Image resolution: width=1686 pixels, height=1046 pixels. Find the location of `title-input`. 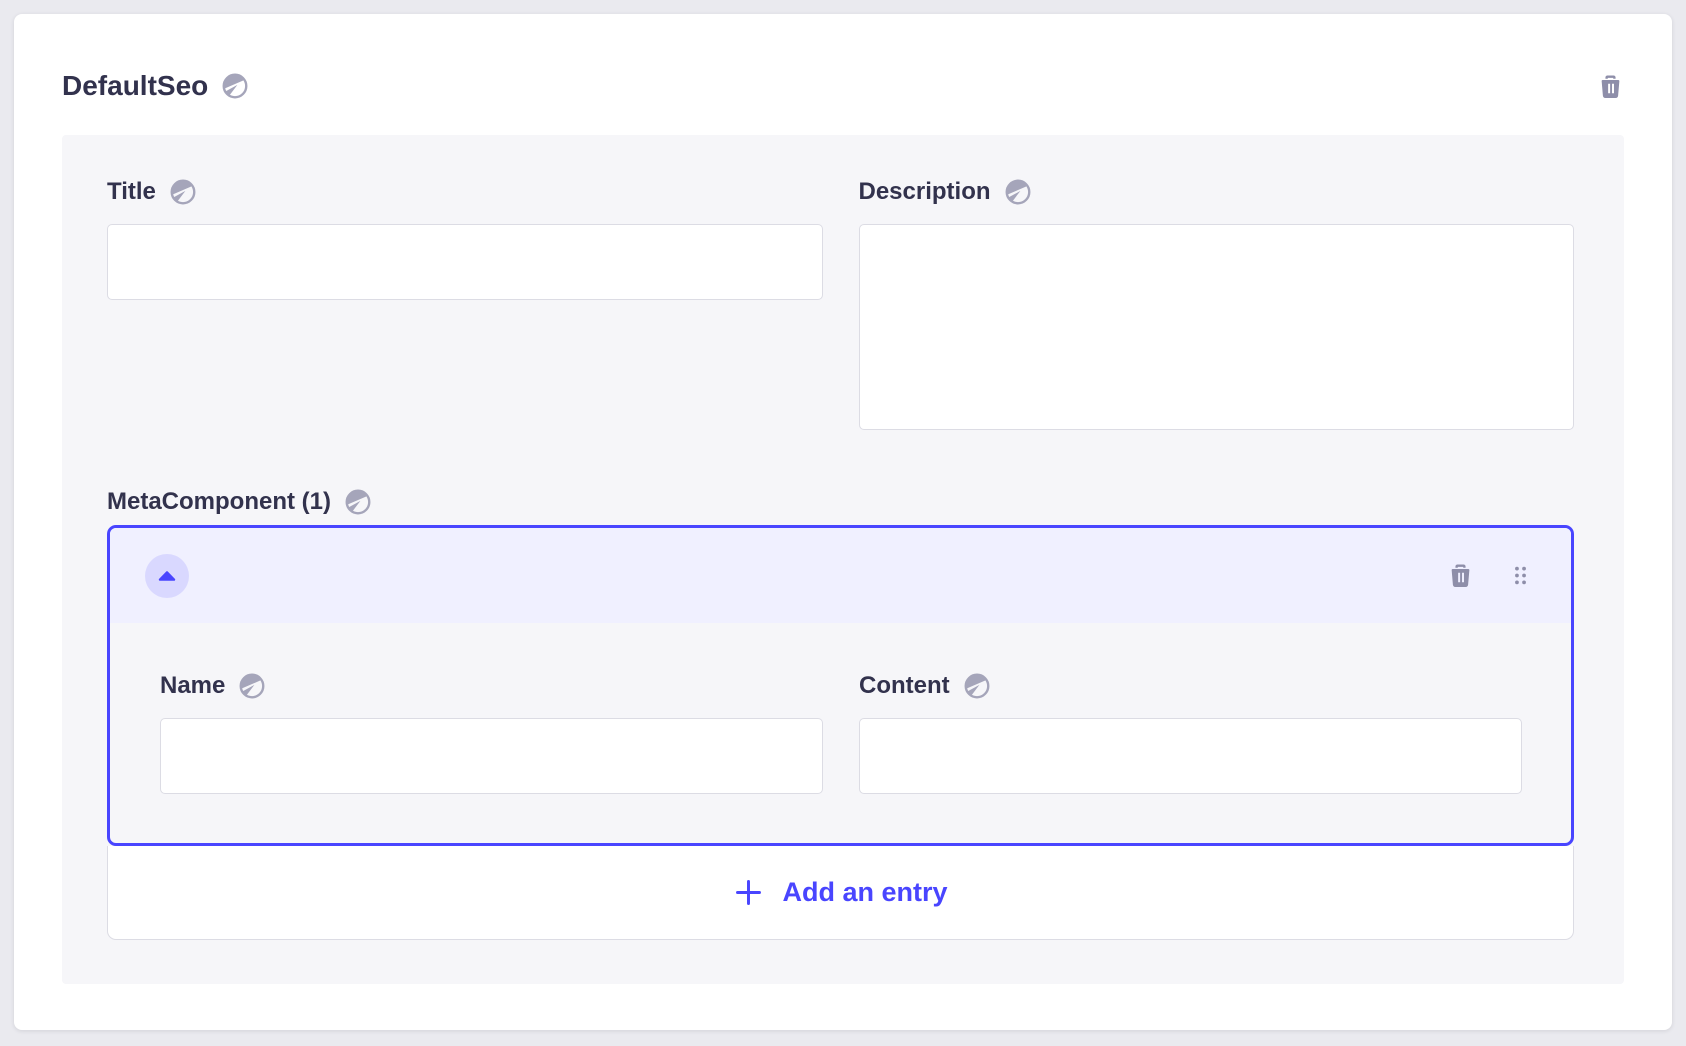

title-input is located at coordinates (465, 262).